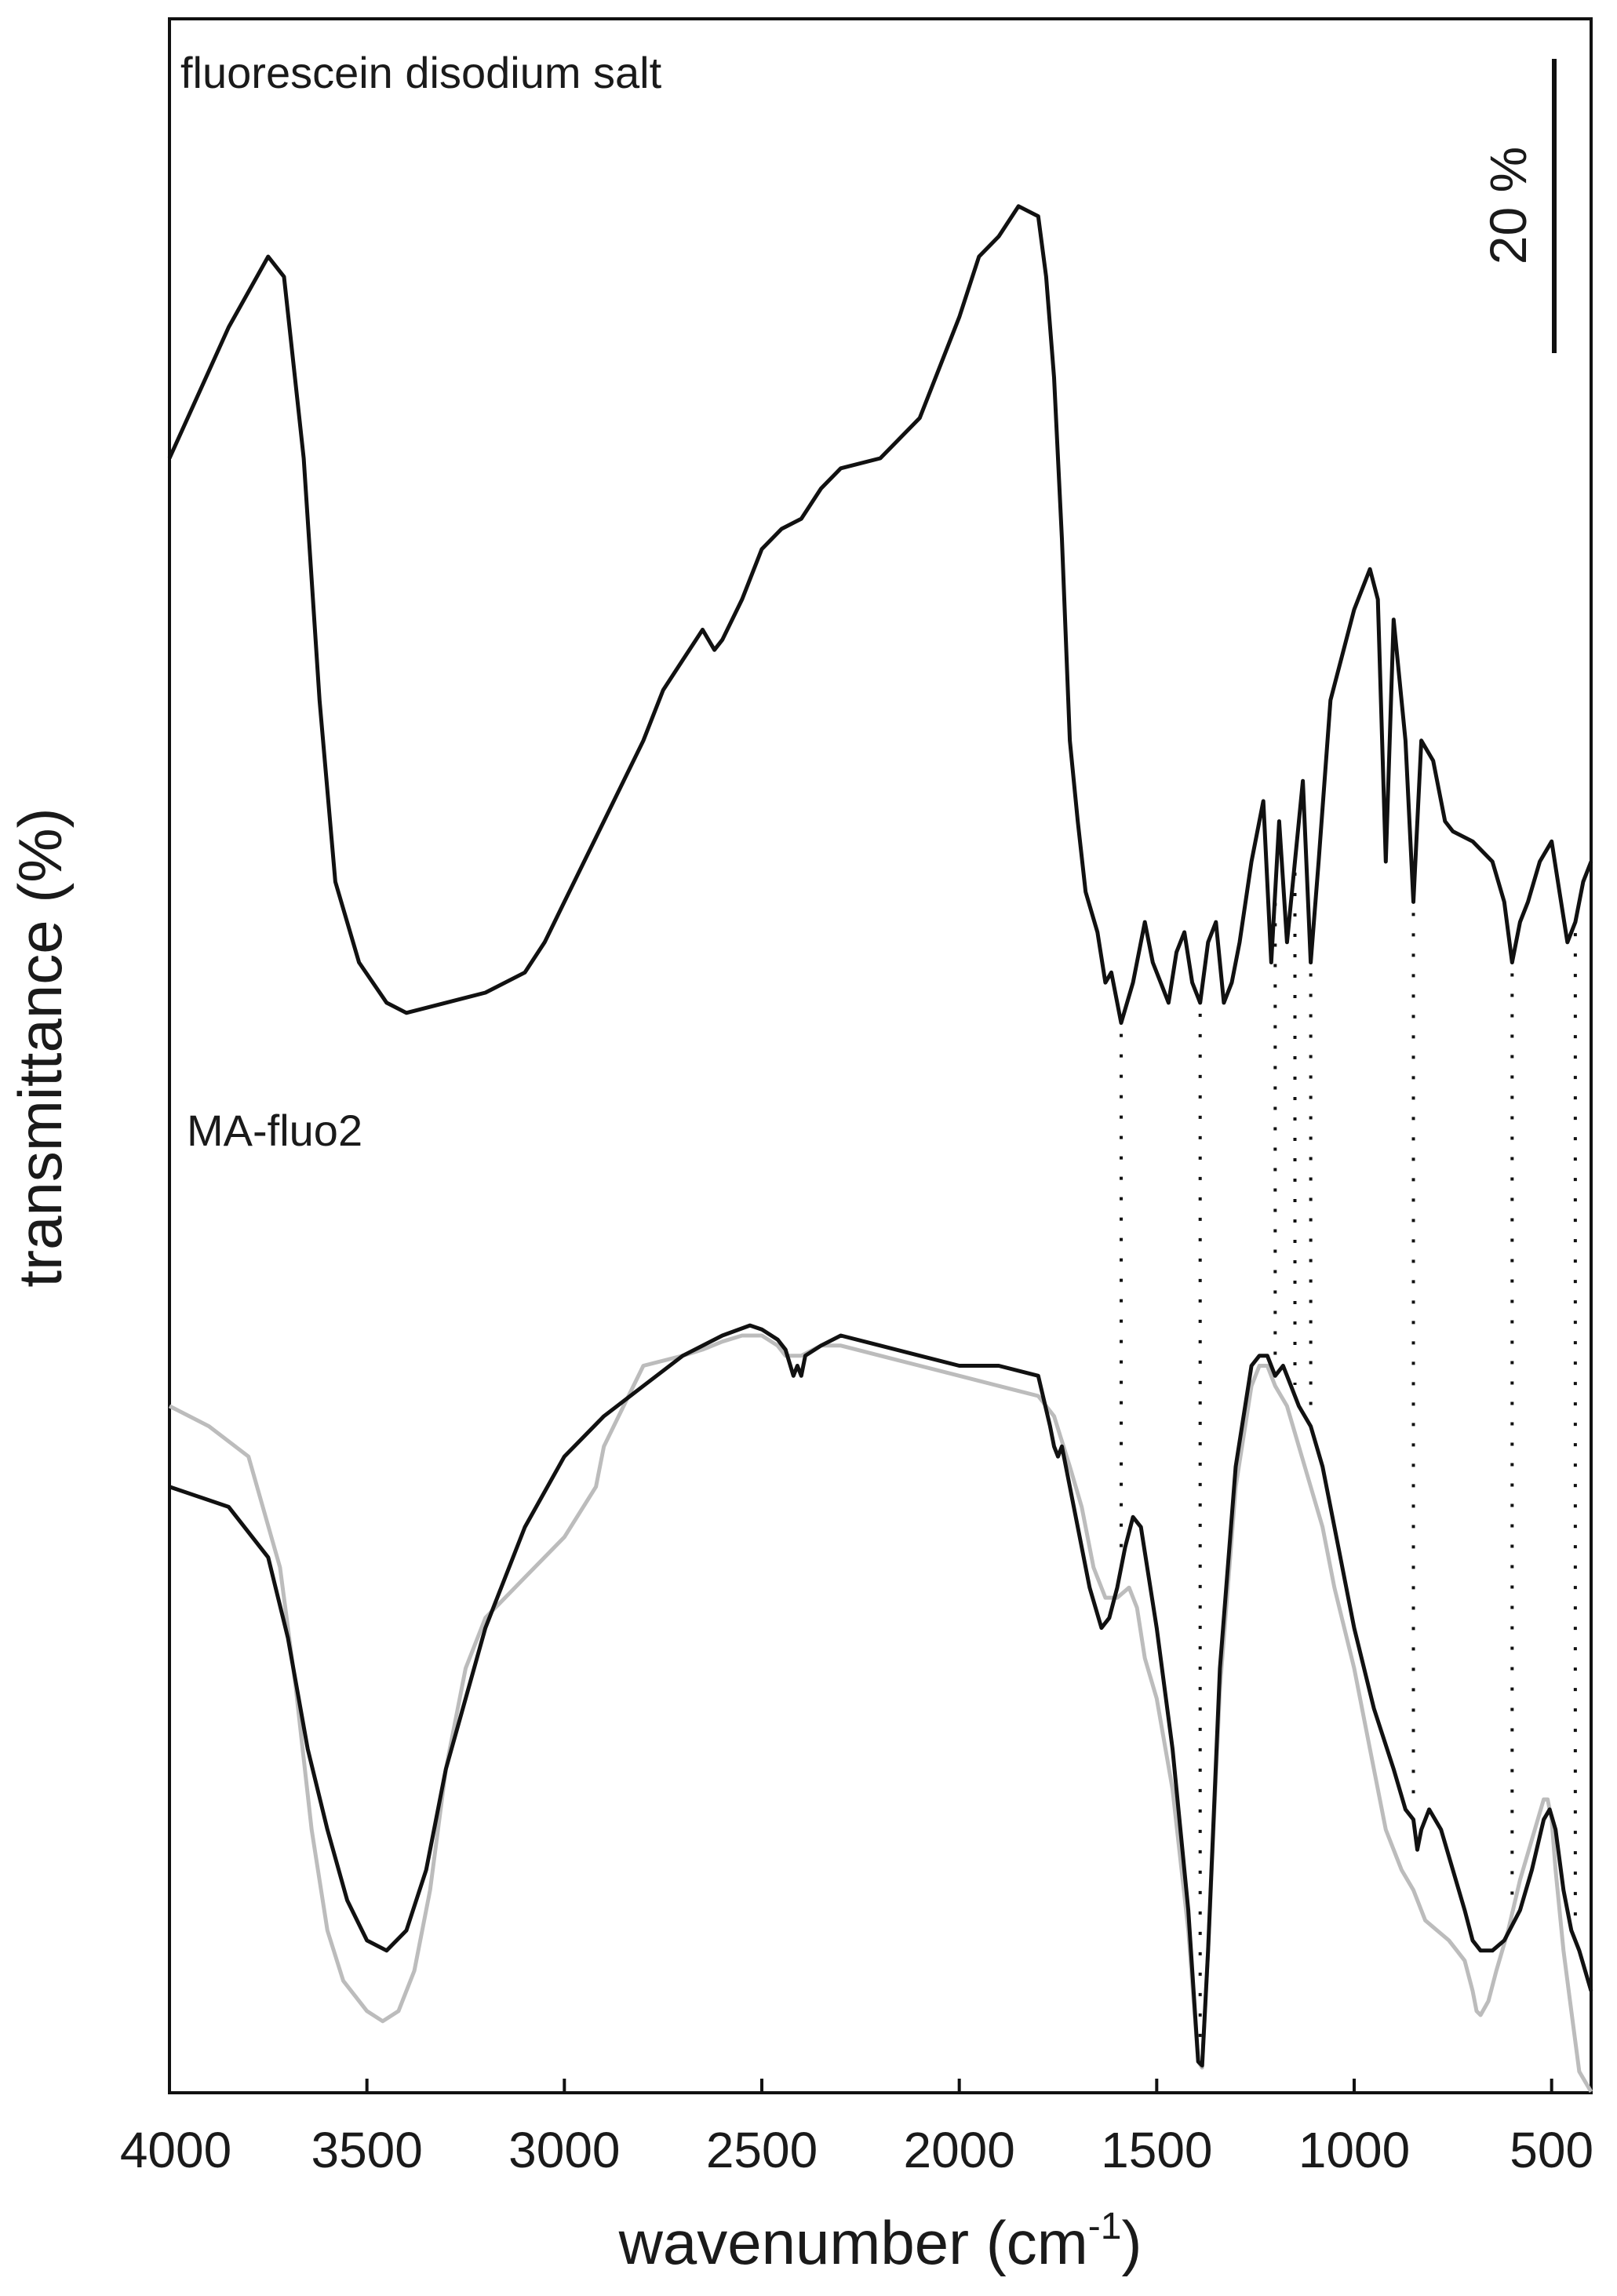 This screenshot has height=2296, width=1617. What do you see at coordinates (1348, 1463) in the screenshot?
I see `dotted-guide-lines` at bounding box center [1348, 1463].